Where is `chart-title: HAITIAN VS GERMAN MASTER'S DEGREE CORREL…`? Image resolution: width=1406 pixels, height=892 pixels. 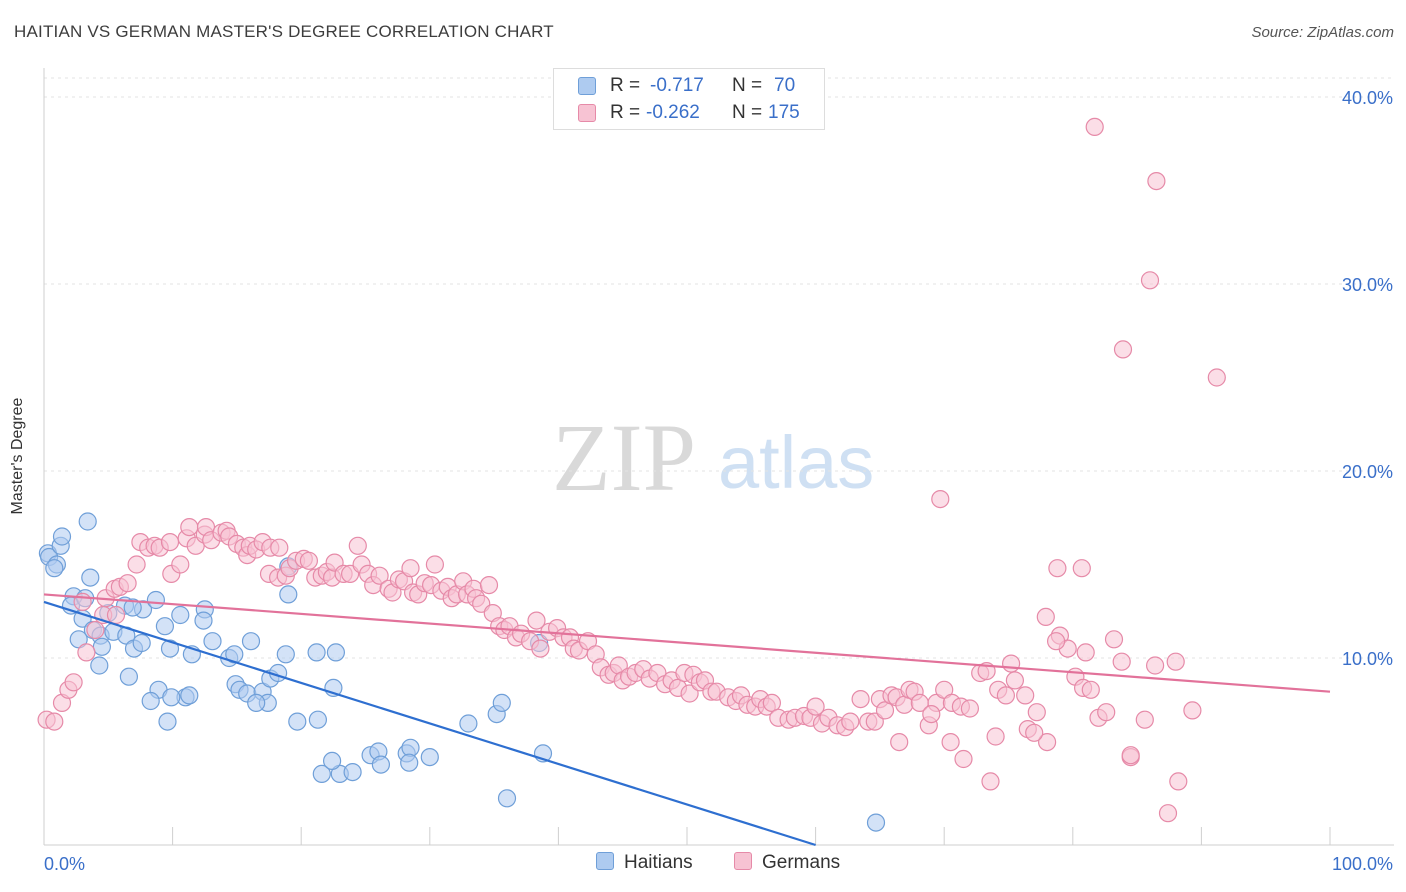
chart-title: HAITIAN VS GERMAN MASTER'S DEGREE CORREL… is located at coordinates (284, 31).